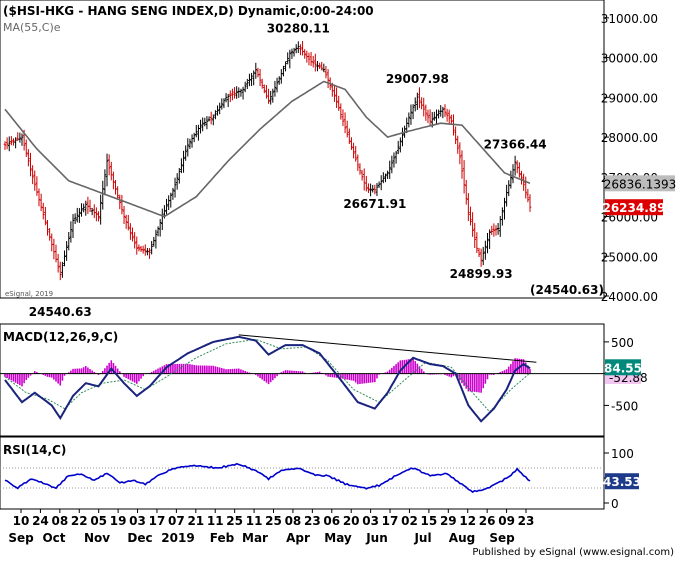 Image resolution: width=678 pixels, height=564 pixels. I want to click on macd-last-label: 84.55, so click(623, 368).